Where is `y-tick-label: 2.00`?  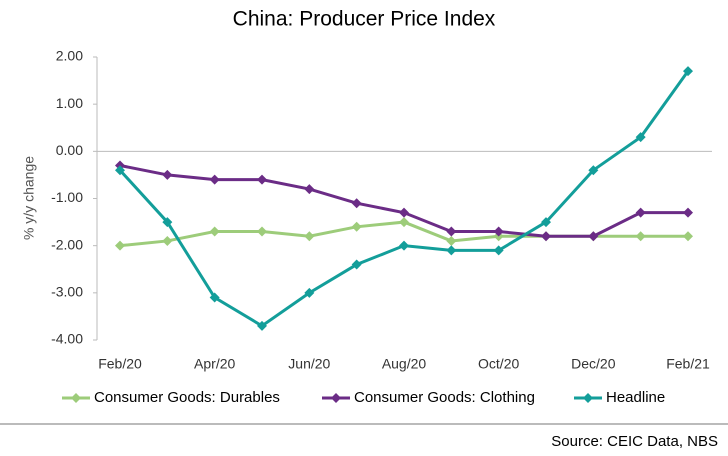
y-tick-label: 2.00 is located at coordinates (69, 56).